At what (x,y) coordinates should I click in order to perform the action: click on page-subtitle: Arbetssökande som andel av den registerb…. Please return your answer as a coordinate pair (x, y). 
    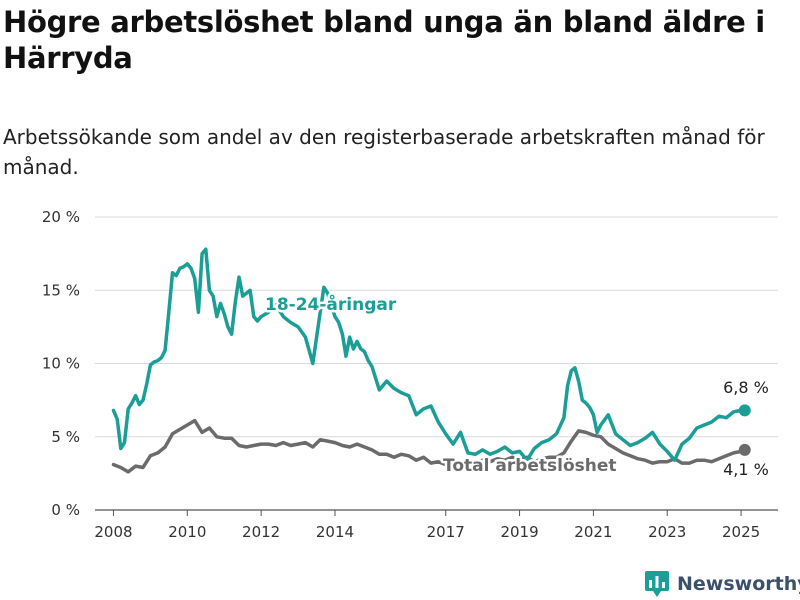
    Looking at the image, I should click on (384, 152).